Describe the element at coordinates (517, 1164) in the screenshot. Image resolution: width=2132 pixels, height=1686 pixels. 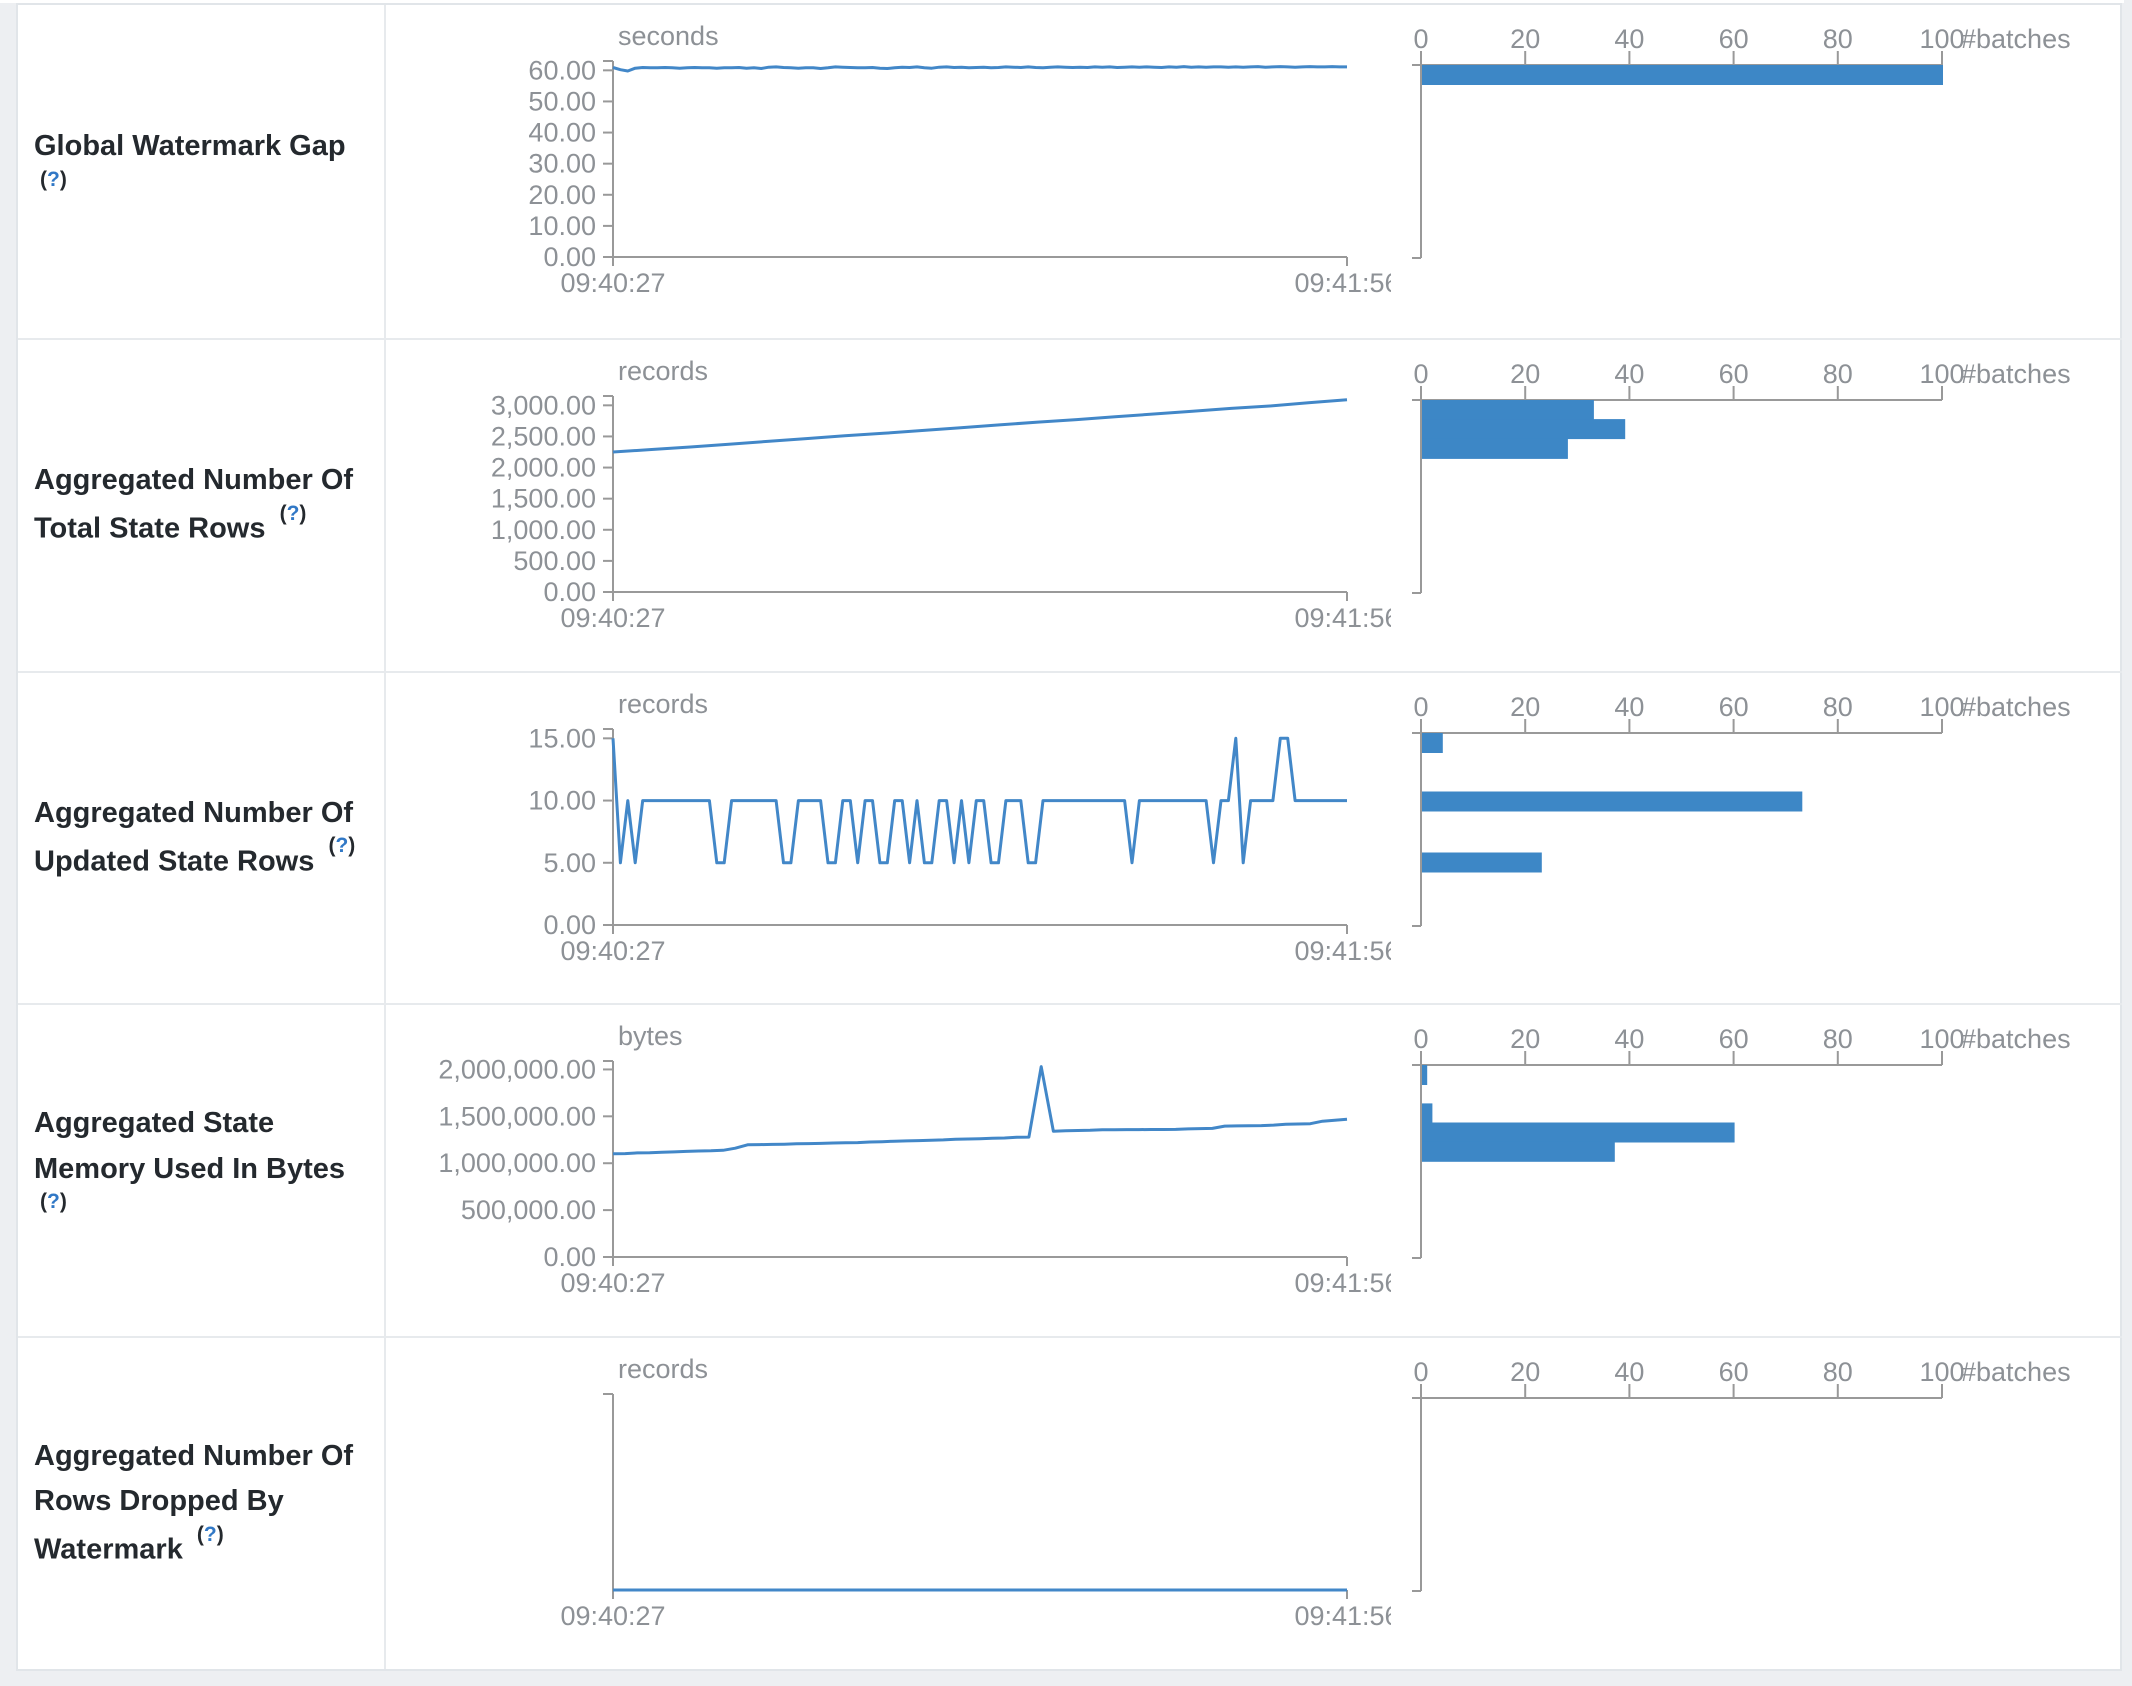
I see `y-tick-label: 1,000,000.00` at that location.